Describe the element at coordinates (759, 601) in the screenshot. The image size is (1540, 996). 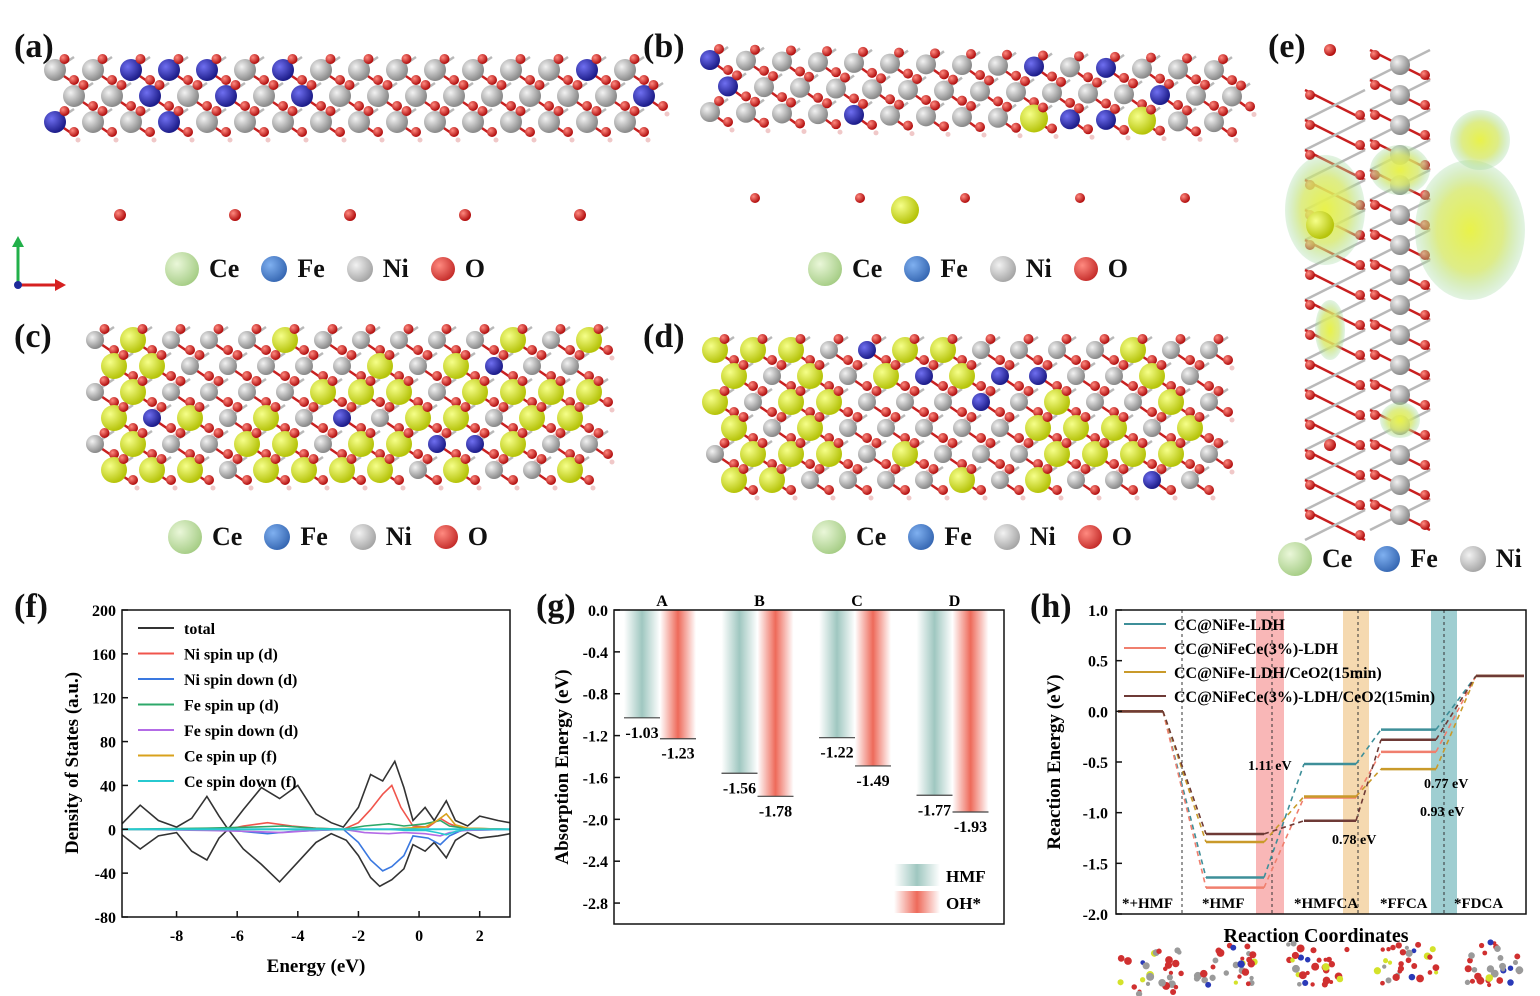
I see `bar-category-label: B` at that location.